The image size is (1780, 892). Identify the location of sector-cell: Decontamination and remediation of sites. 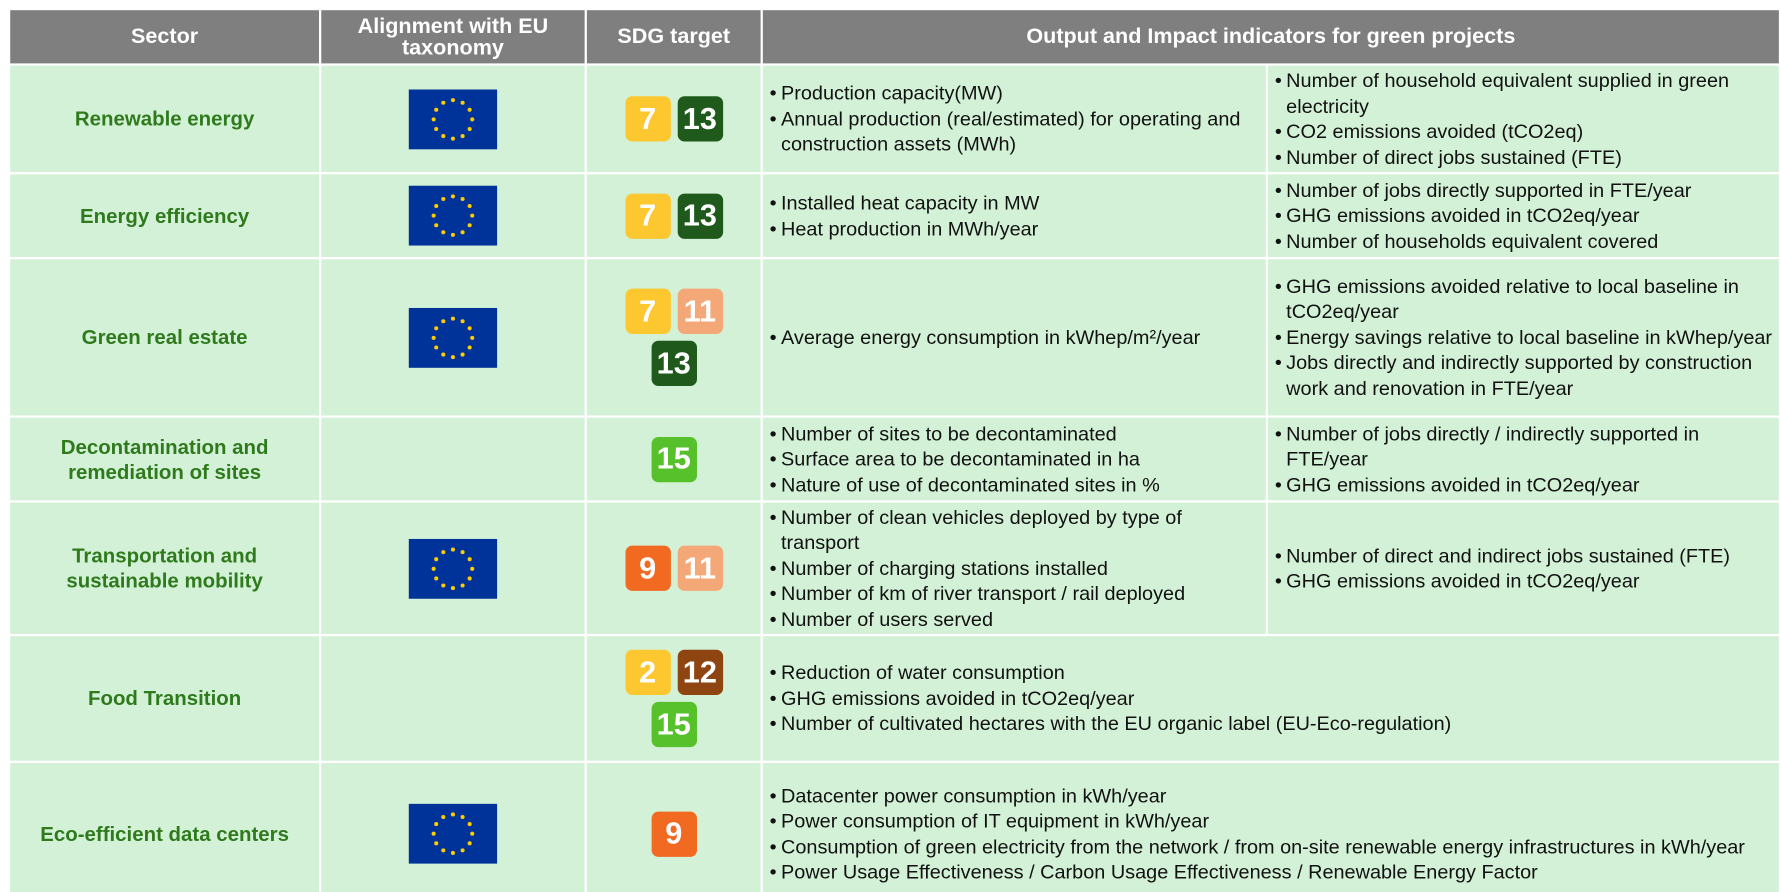
(164, 459).